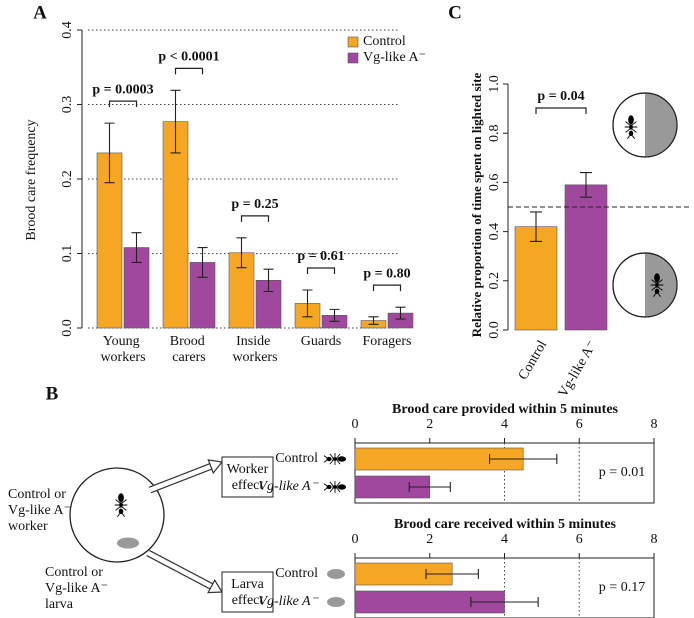 This screenshot has height=618, width=694. Describe the element at coordinates (52, 393) in the screenshot. I see `panel-label: B` at that location.